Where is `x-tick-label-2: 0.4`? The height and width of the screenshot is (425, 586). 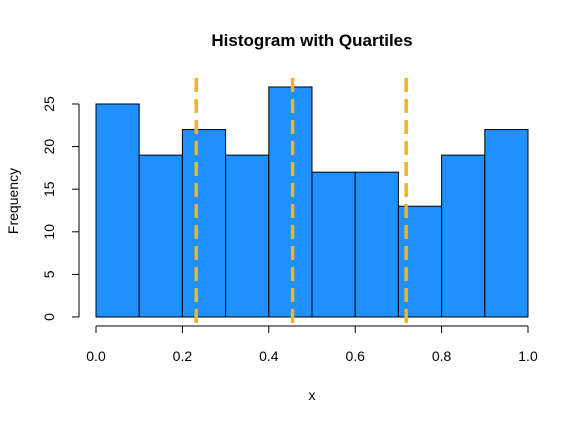 x-tick-label-2: 0.4 is located at coordinates (269, 356).